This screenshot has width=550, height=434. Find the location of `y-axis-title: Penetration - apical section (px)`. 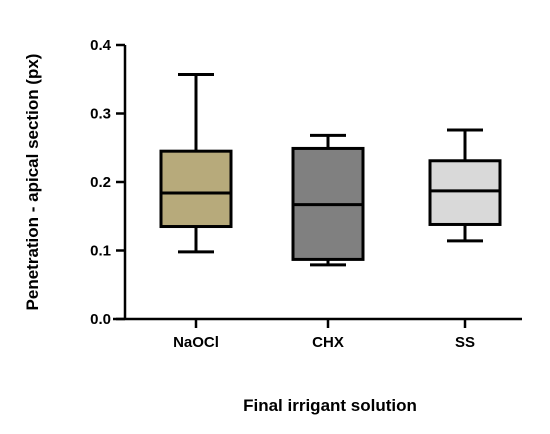

y-axis-title: Penetration - apical section (px) is located at coordinates (32, 182).